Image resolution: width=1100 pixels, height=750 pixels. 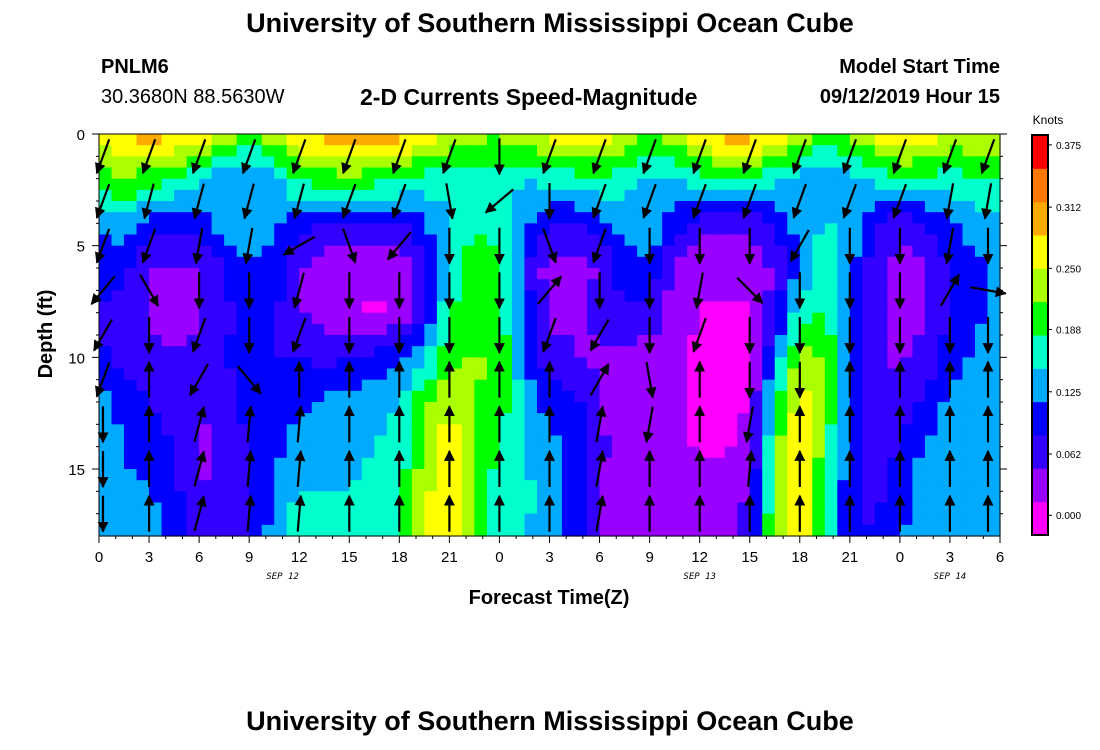 What do you see at coordinates (198, 201) in the screenshot?
I see `current-vector-arrow` at bounding box center [198, 201].